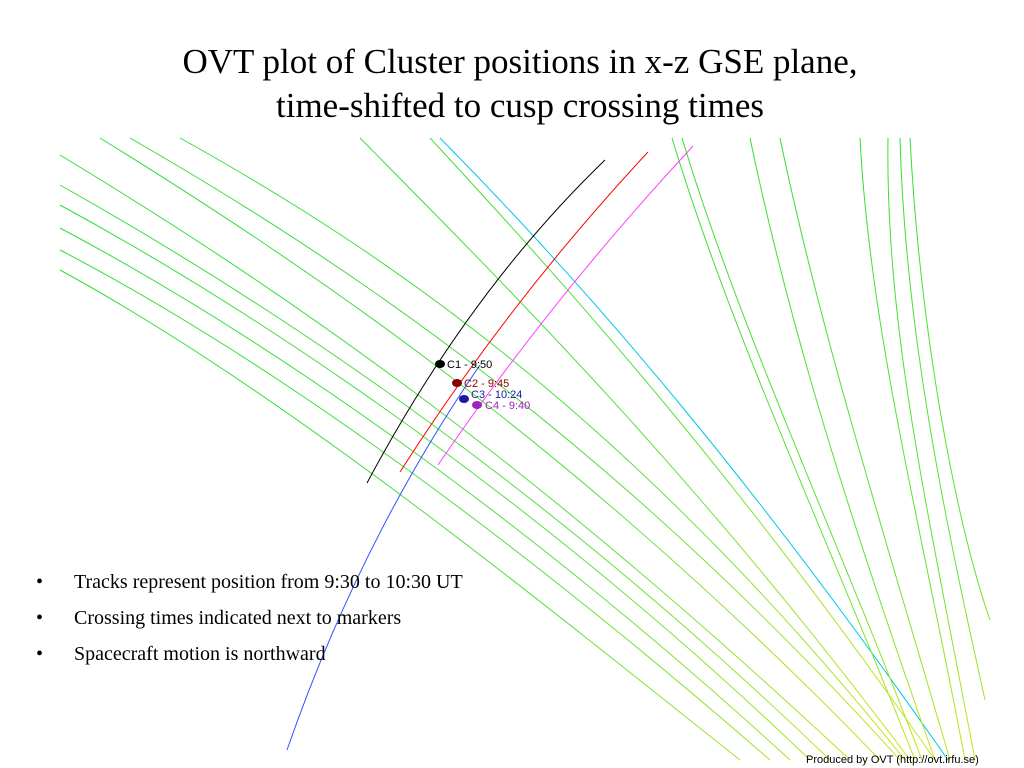  What do you see at coordinates (486, 384) in the screenshot?
I see `marker-c2-label: C2 - 9:45` at bounding box center [486, 384].